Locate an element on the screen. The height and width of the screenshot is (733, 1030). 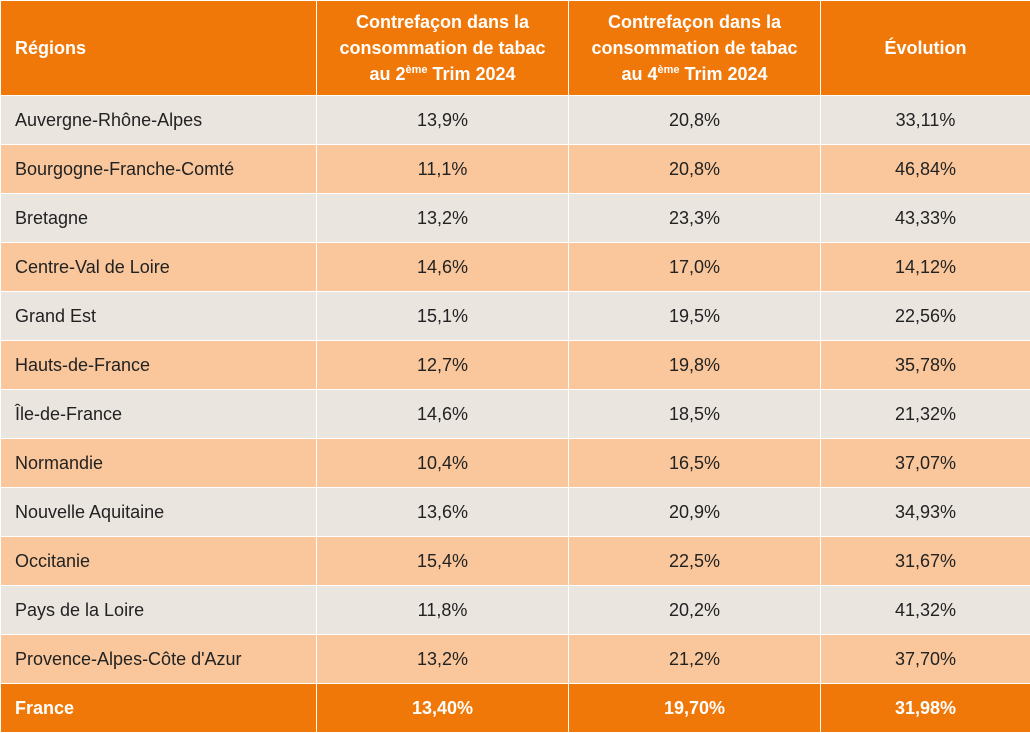
q4-cell: 21,2% is located at coordinates (695, 659).